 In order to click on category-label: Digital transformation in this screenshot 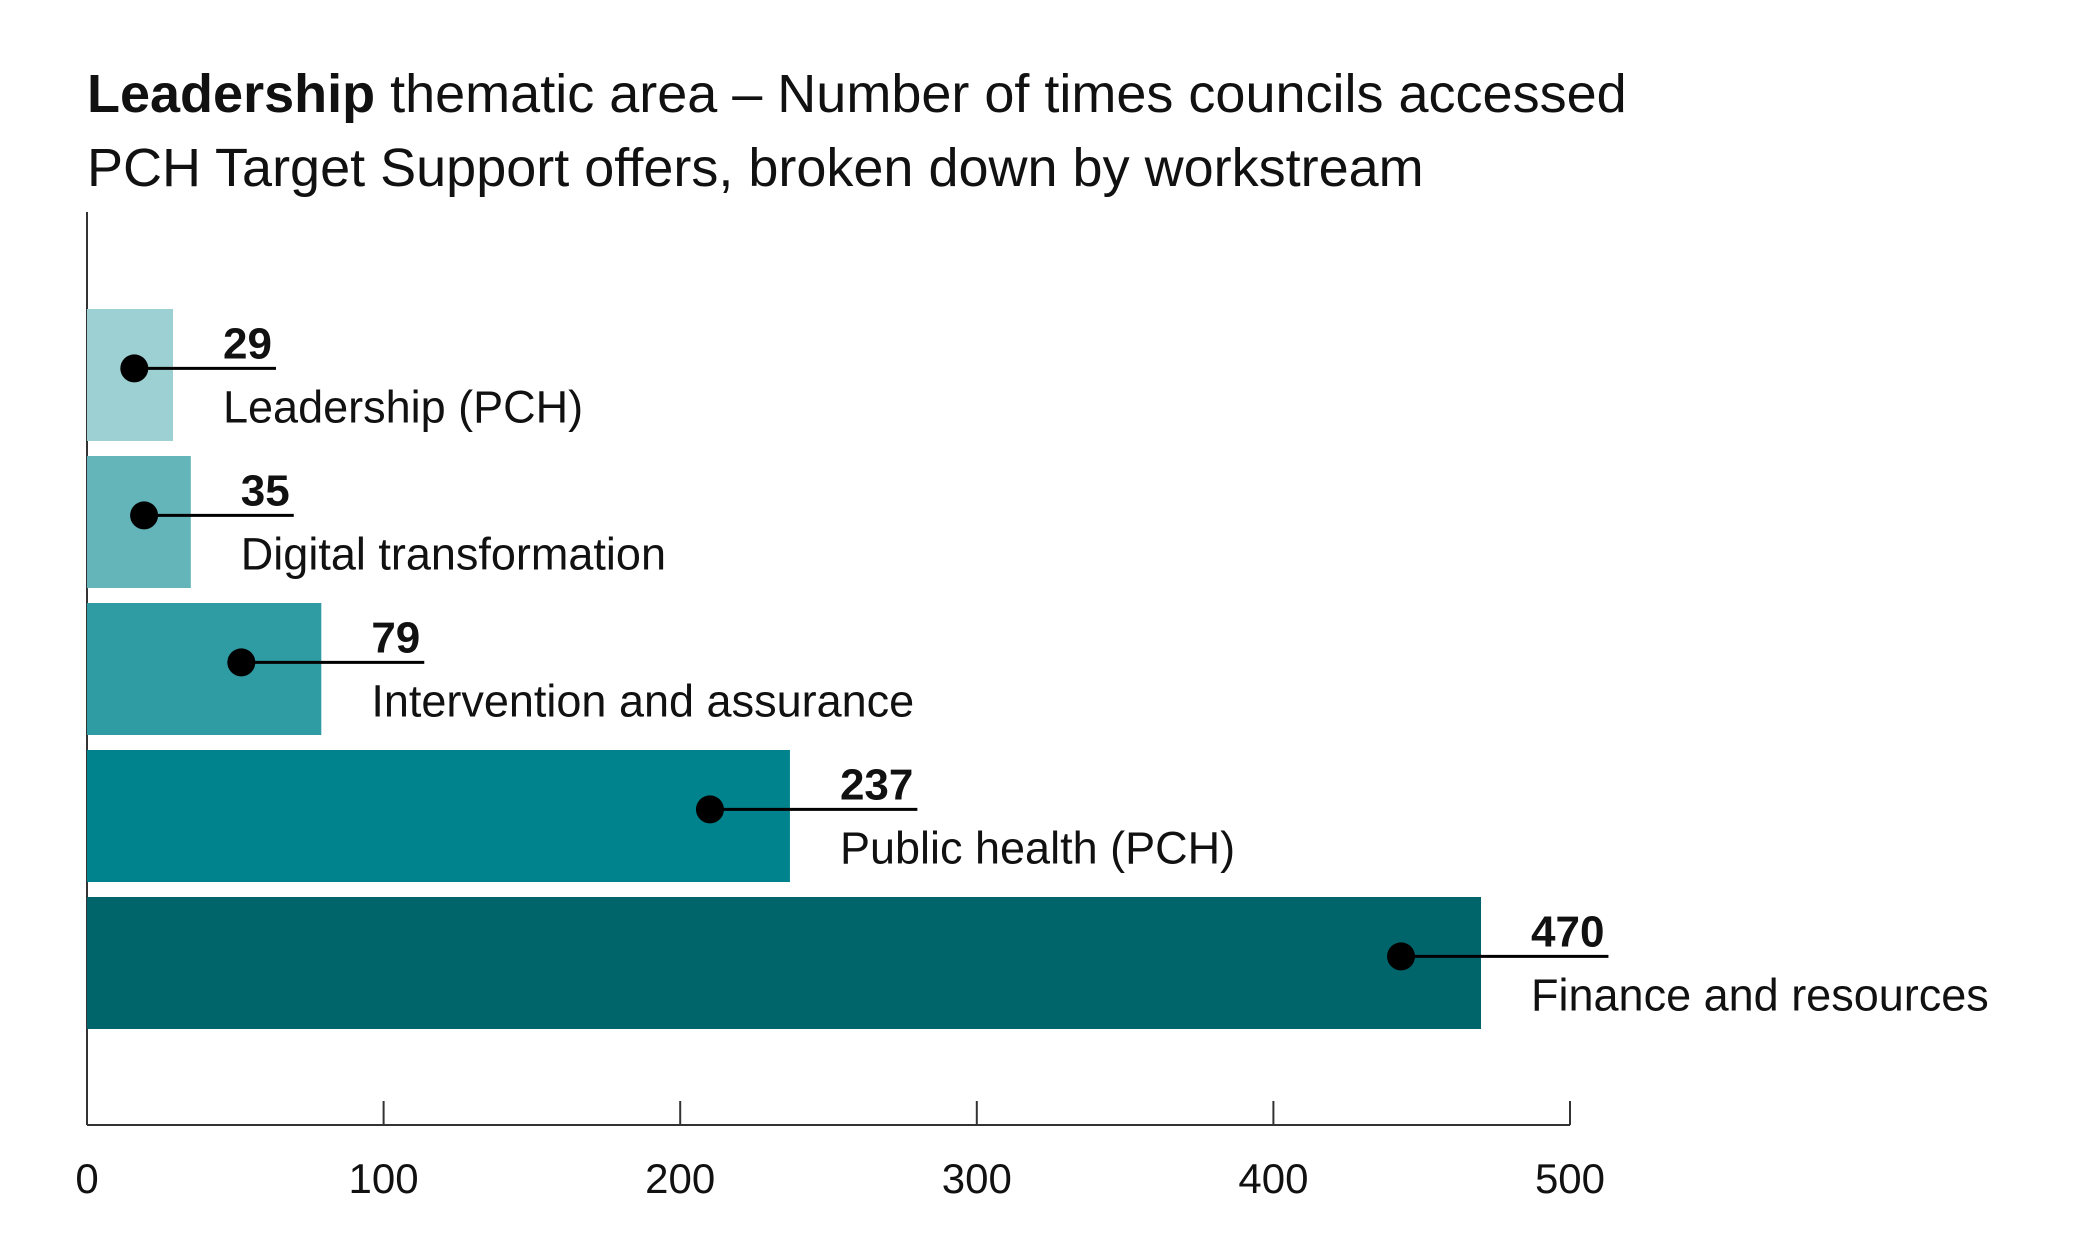, I will do `click(453, 553)`.